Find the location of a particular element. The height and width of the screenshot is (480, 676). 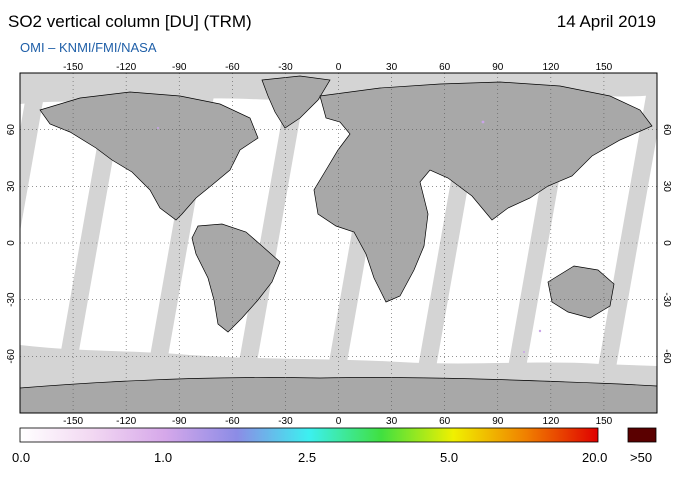

latitude-ticks-left: 60 30 0 -30 -60 is located at coordinates (11, 244).